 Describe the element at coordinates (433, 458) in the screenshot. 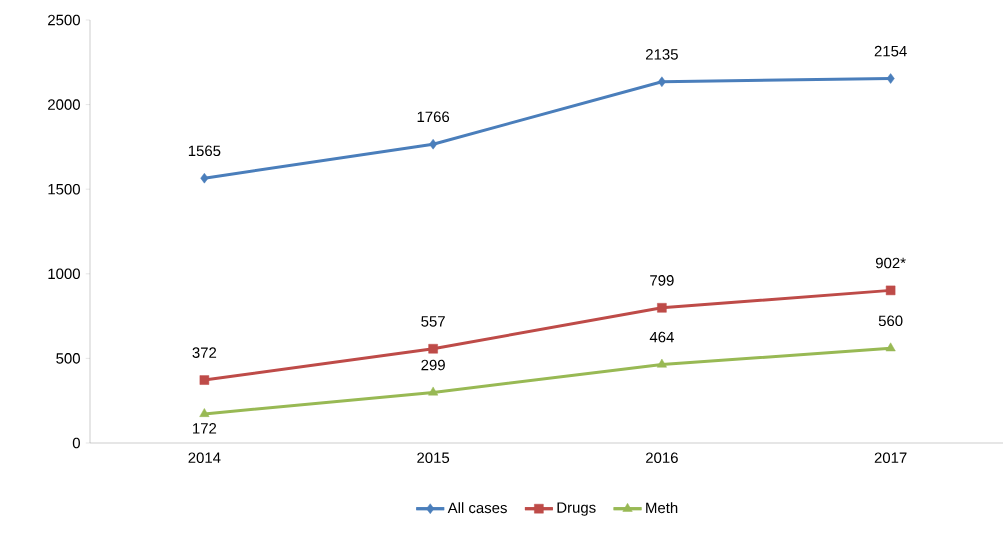

I see `x-tick-label: 2015` at that location.